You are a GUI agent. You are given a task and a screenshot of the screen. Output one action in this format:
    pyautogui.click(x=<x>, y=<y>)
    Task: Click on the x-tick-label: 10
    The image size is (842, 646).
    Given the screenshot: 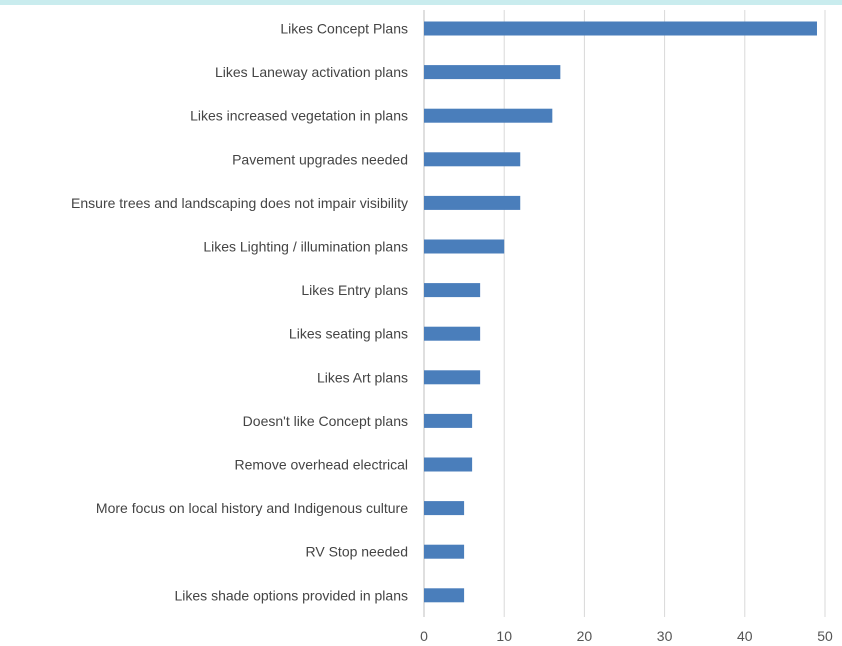 What is the action you would take?
    pyautogui.click(x=504, y=636)
    